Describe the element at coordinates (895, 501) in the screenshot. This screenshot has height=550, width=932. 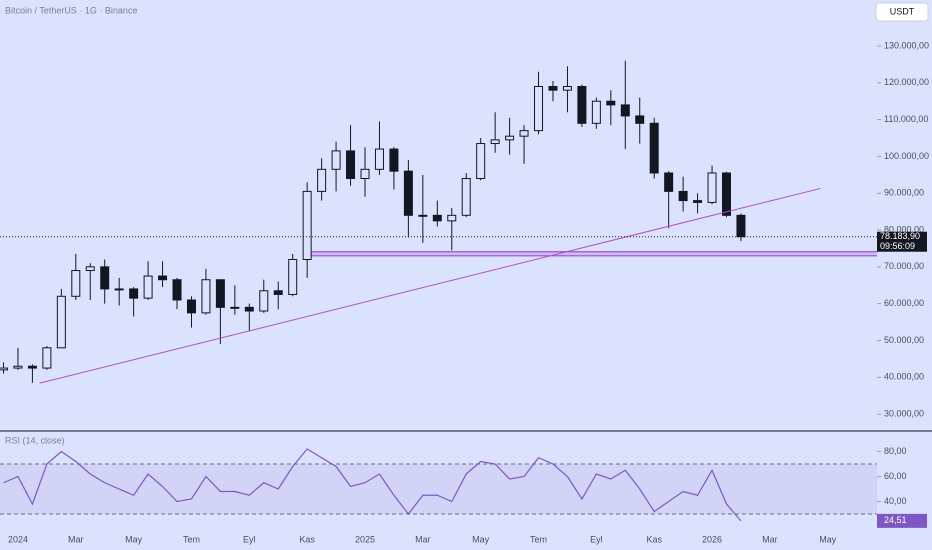
I see `y-tick-label: 40,00` at that location.